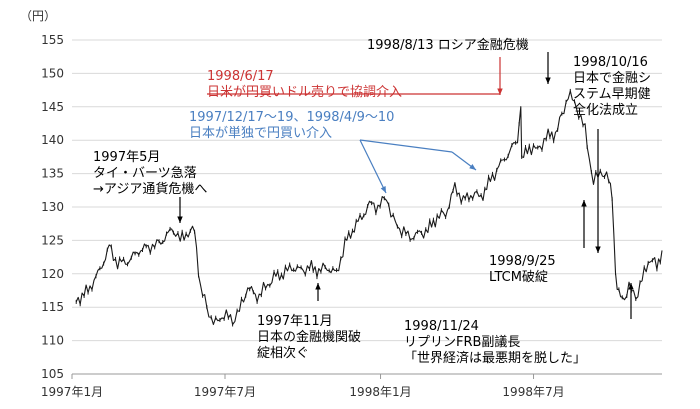 This screenshot has width=700, height=409. Describe the element at coordinates (309, 337) in the screenshot. I see `annotation-1-line-1: 日本の金融機関破` at that location.